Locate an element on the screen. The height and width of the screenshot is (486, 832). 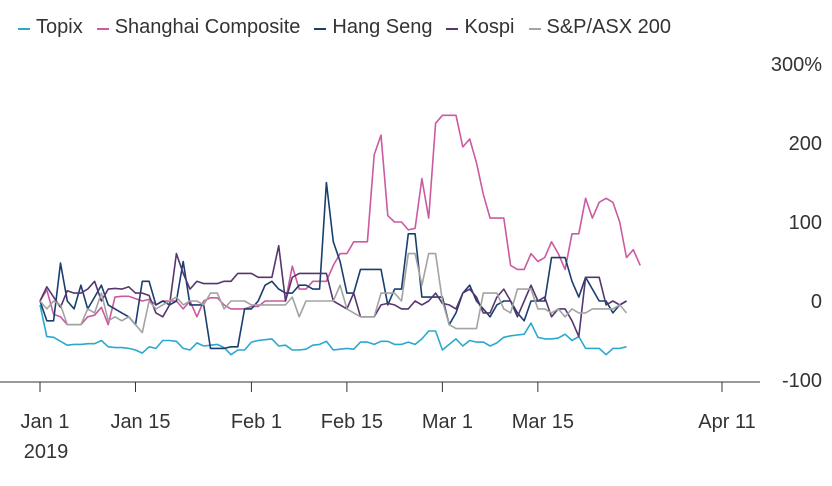
legend-label: Kospi is located at coordinates (489, 27).